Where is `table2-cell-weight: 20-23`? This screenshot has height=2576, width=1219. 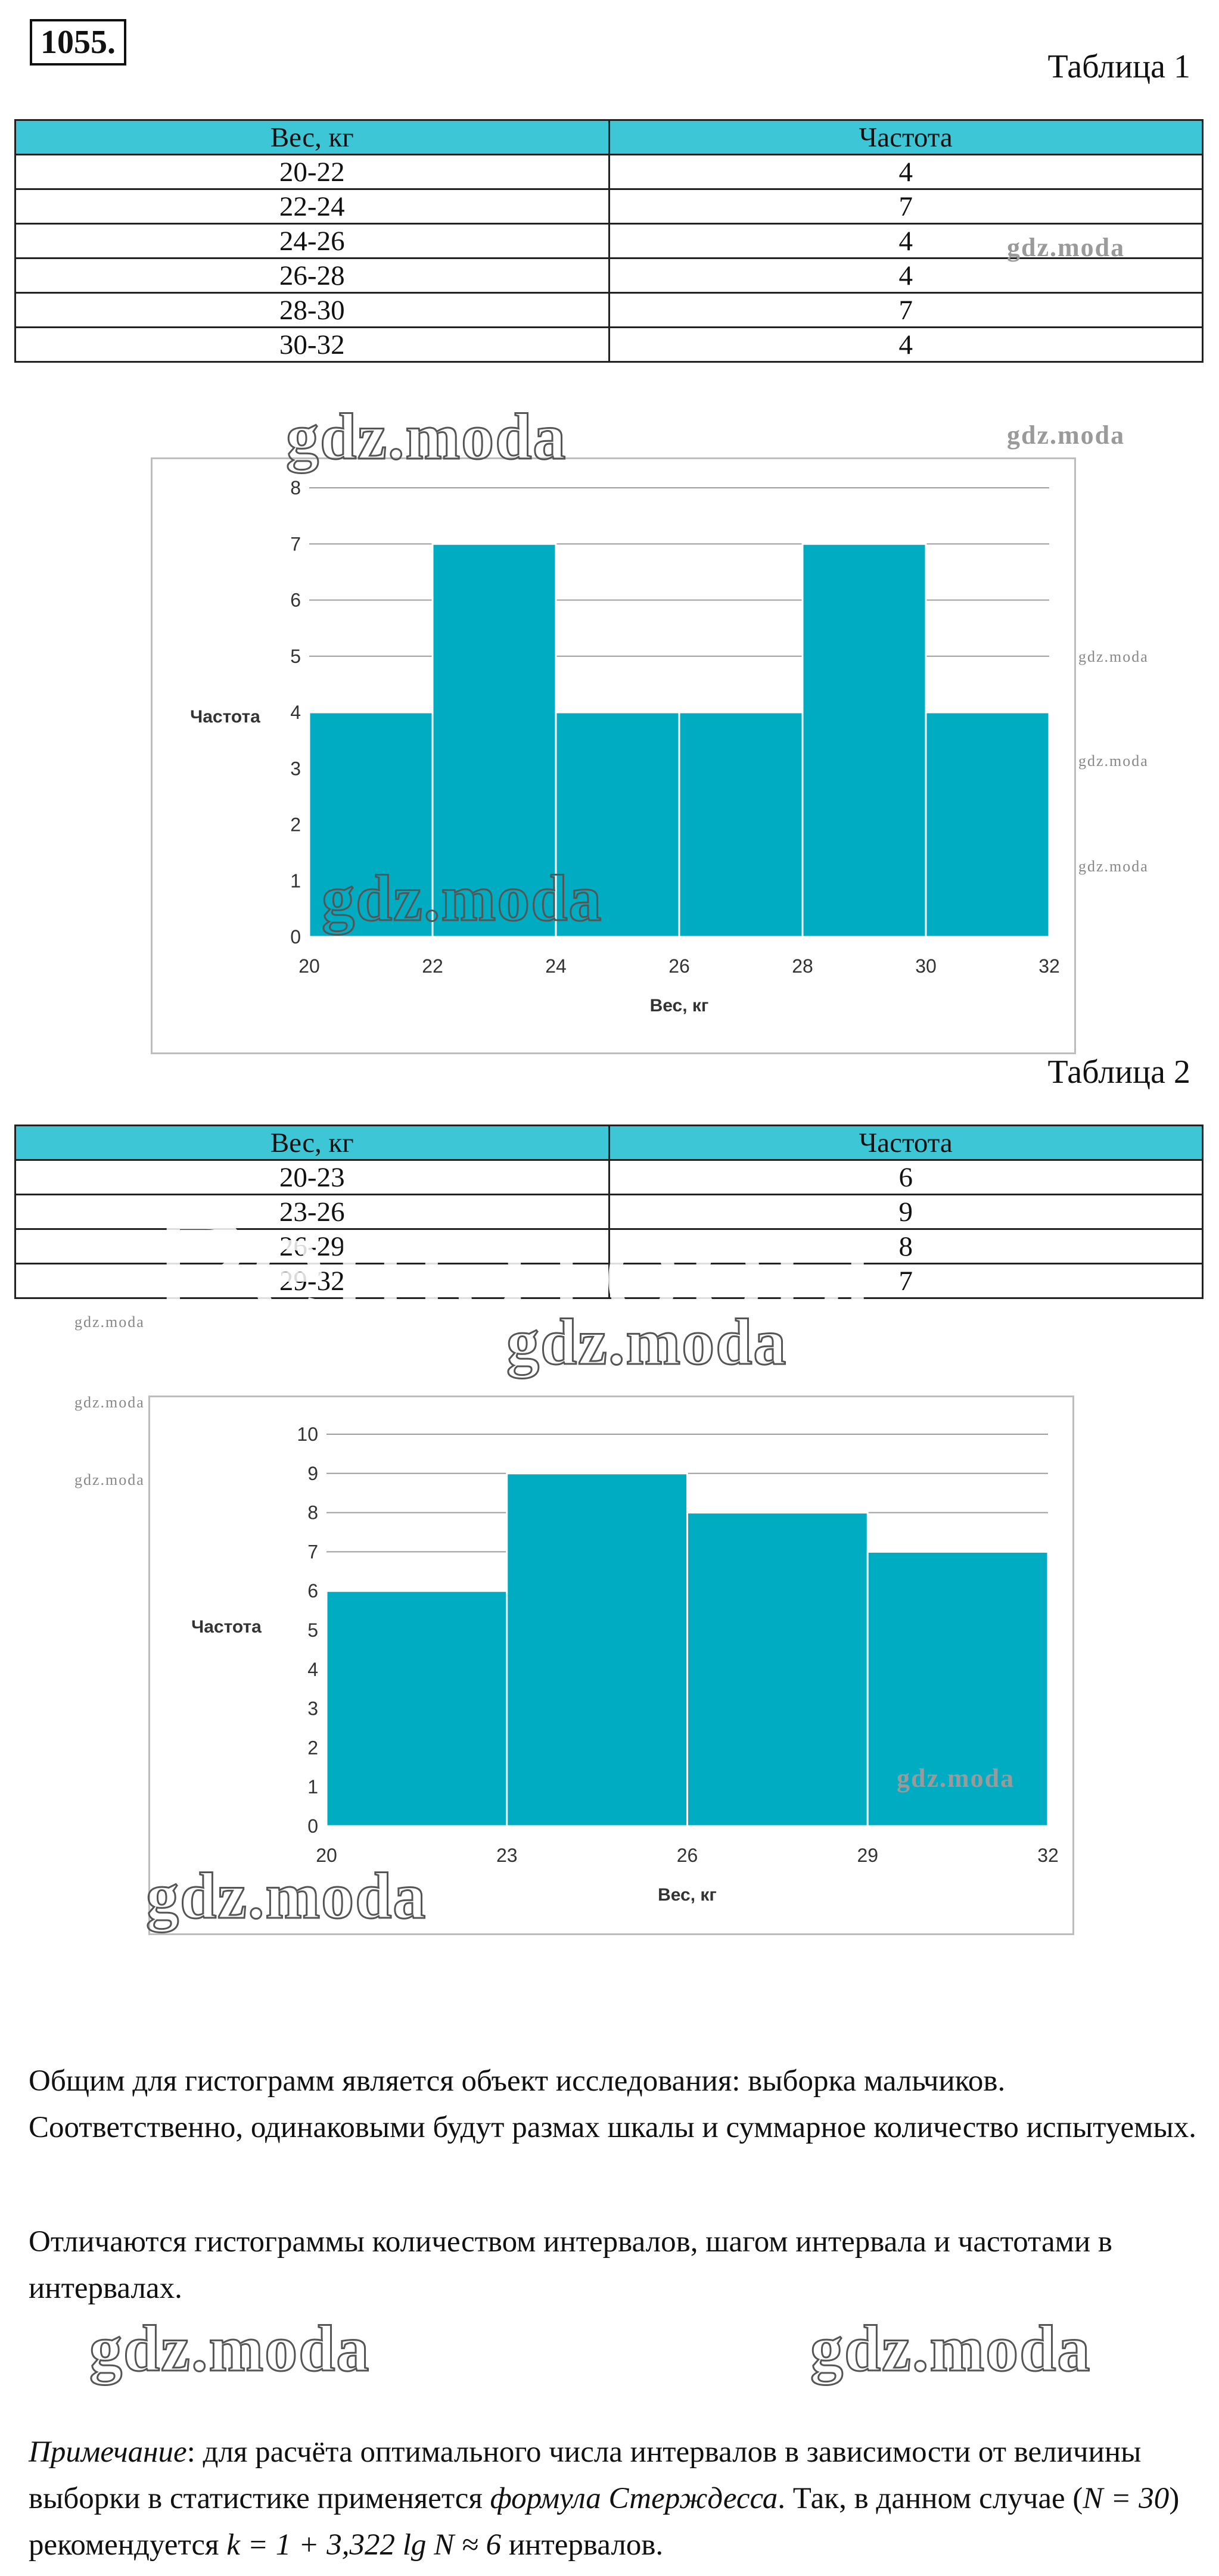
table2-cell-weight: 20-23 is located at coordinates (312, 1177).